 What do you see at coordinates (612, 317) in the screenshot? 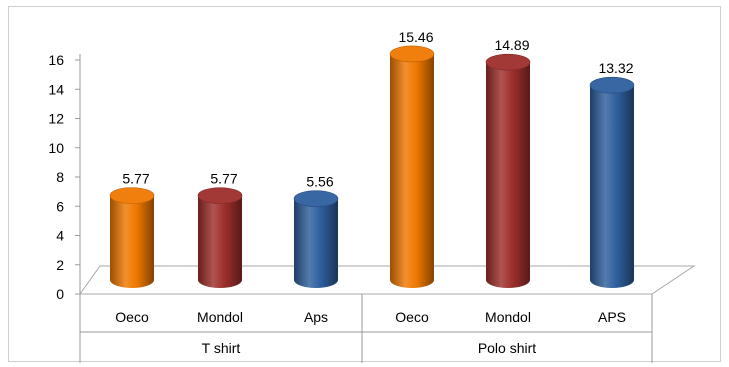
I see `category-label: APS` at bounding box center [612, 317].